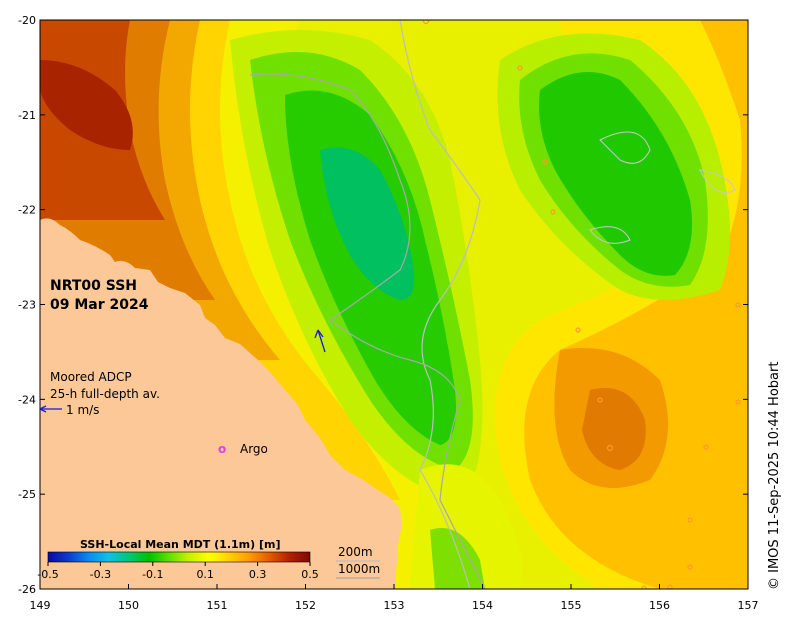  What do you see at coordinates (662, 187) in the screenshot?
I see `isobath-reef-east` at bounding box center [662, 187].